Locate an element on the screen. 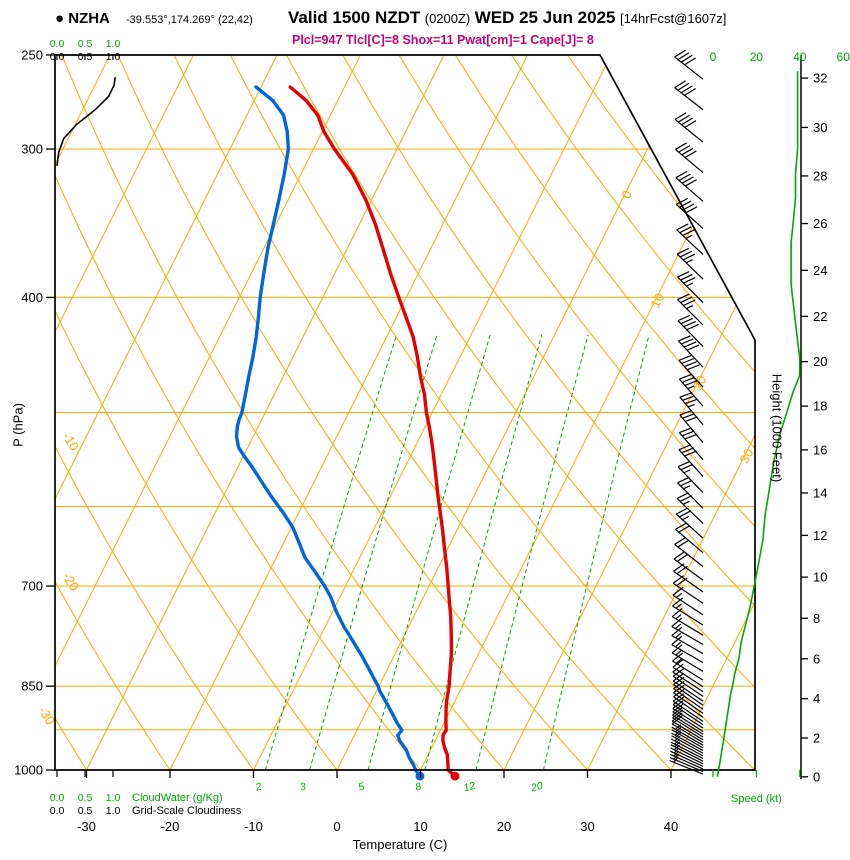 This screenshot has height=860, width=850. svg-text: 3 is located at coordinates (303, 787).